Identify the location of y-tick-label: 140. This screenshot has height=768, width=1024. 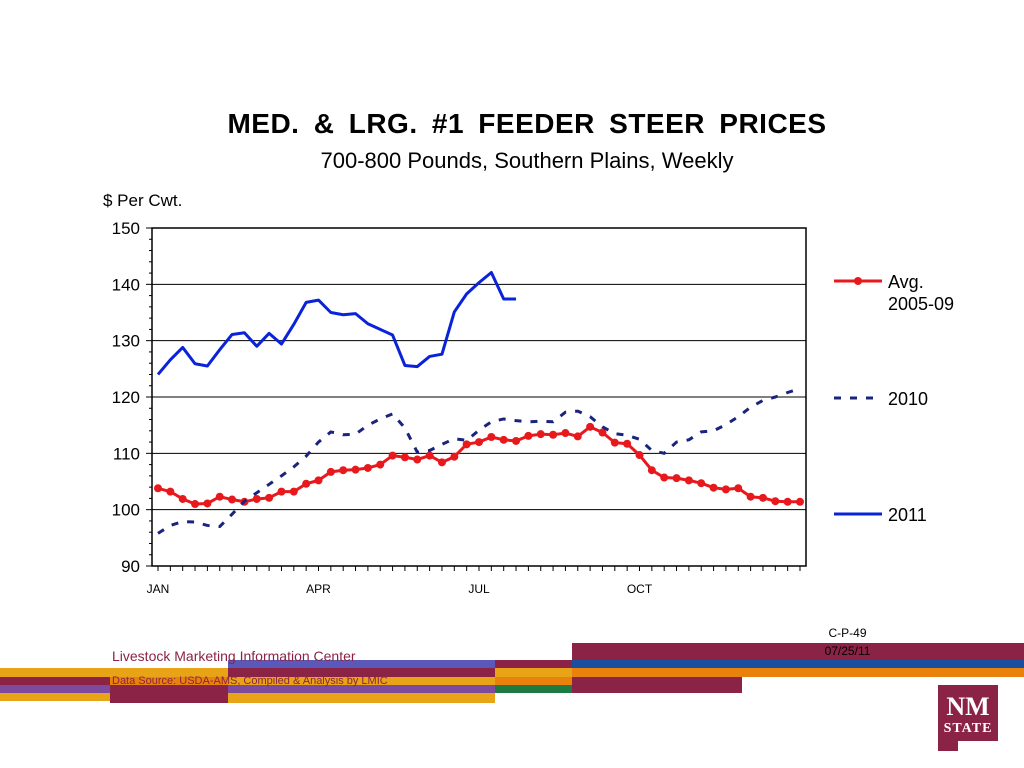
(126, 284).